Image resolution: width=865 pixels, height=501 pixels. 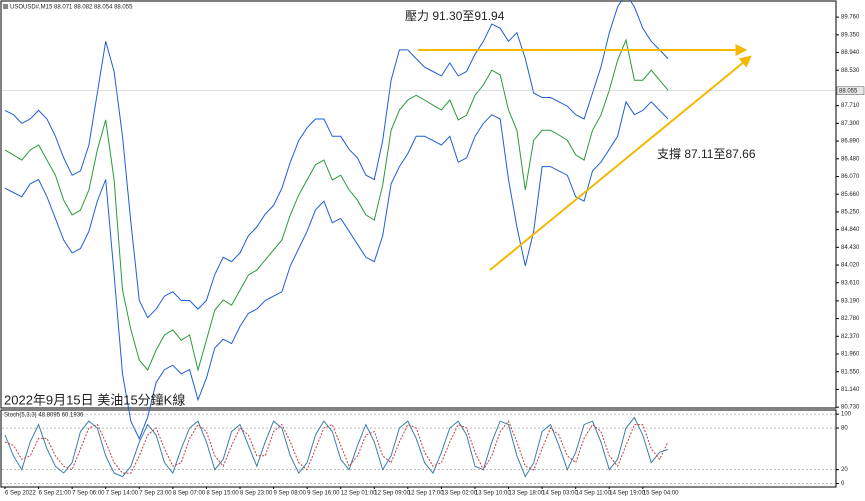 I want to click on current-price-box, so click(x=850, y=91).